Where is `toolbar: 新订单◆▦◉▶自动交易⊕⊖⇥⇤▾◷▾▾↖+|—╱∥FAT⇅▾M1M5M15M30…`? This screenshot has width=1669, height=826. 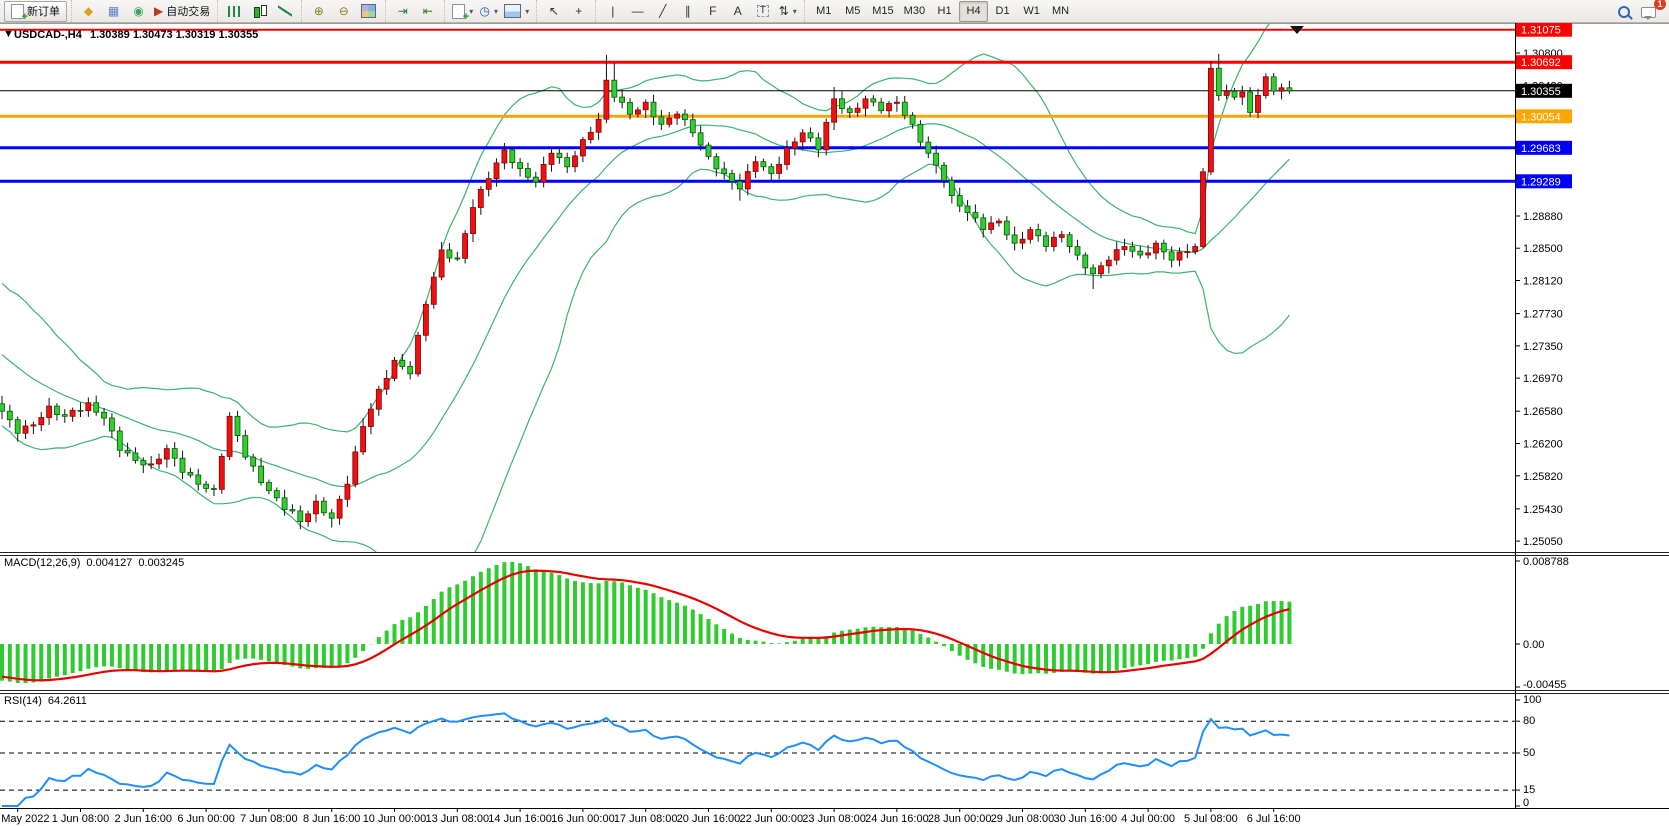
toolbar: 新订单◆▦◉▶自动交易⊕⊖⇥⇤▾◷▾▾↖+|—╱∥FAT⇅▾M1M5M15M30… is located at coordinates (834, 11).